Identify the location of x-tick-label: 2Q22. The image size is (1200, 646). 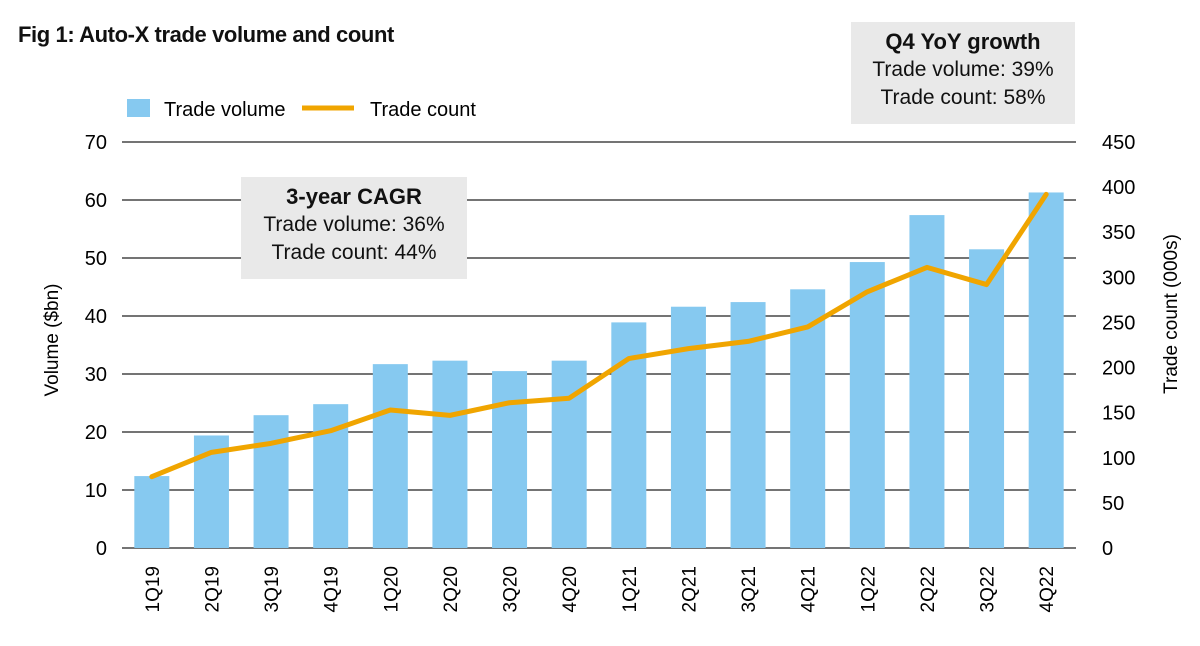
(928, 589).